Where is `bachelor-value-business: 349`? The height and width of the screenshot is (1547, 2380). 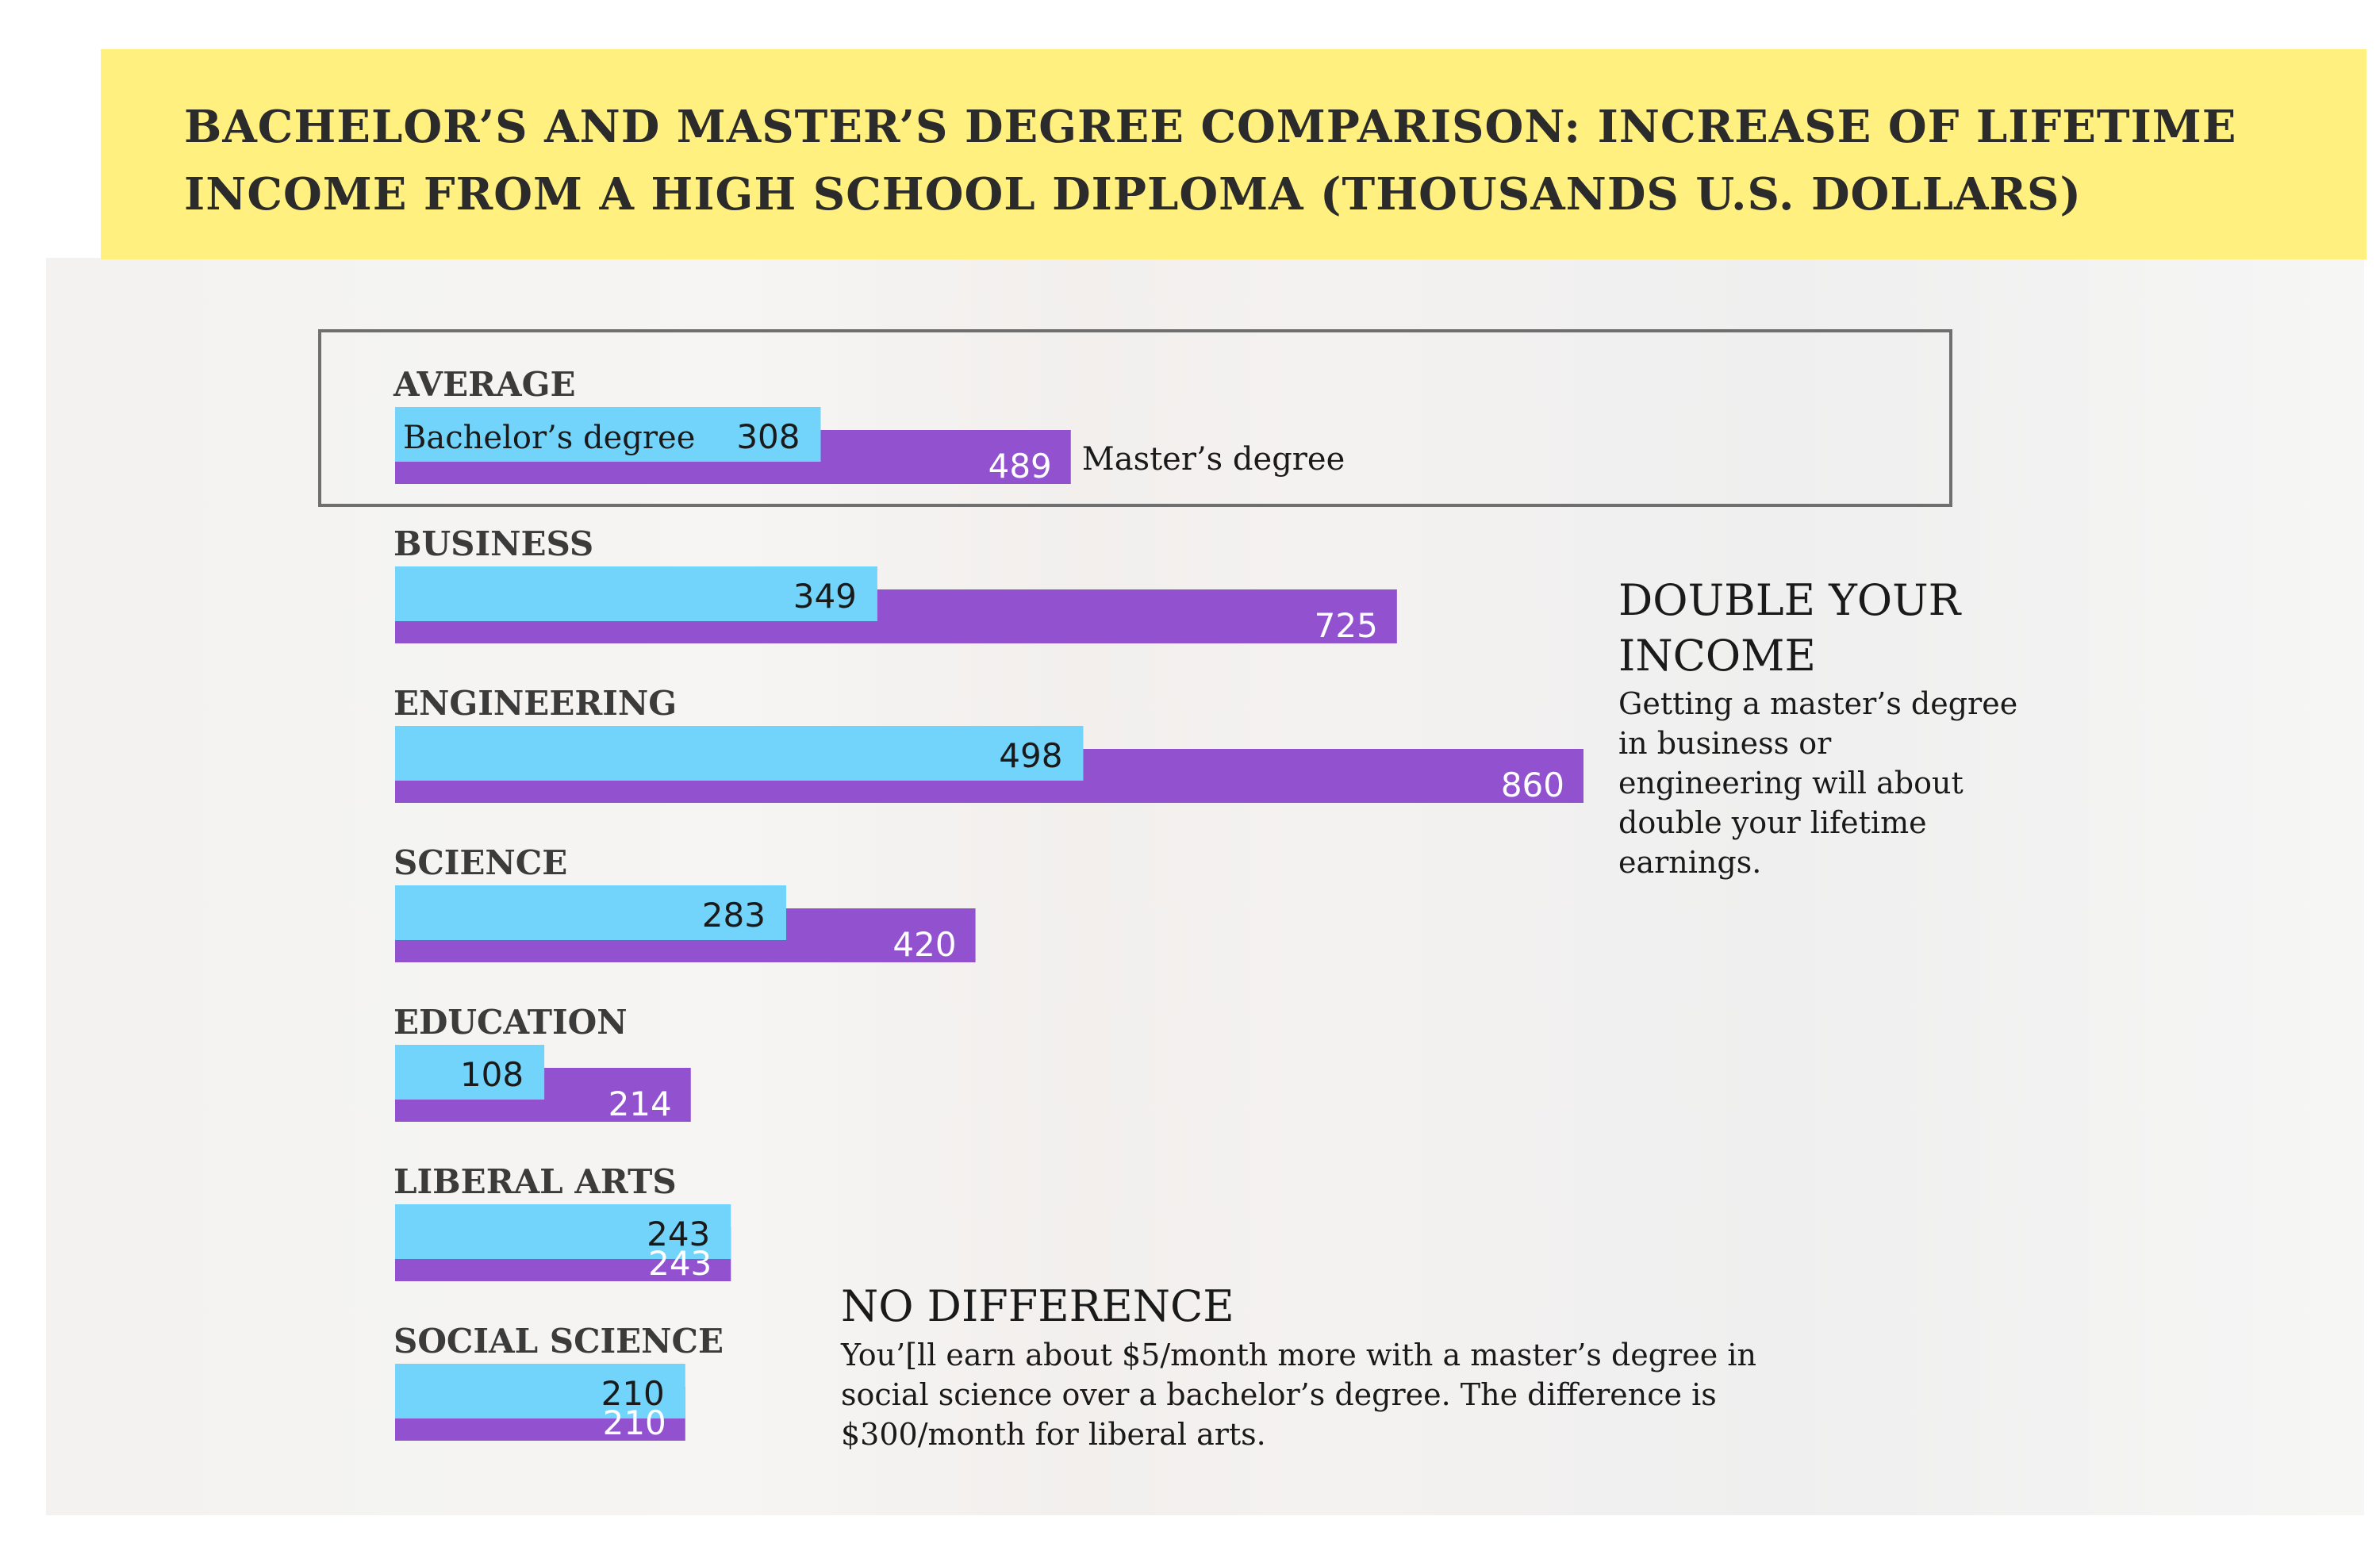
bachelor-value-business: 349 is located at coordinates (825, 596).